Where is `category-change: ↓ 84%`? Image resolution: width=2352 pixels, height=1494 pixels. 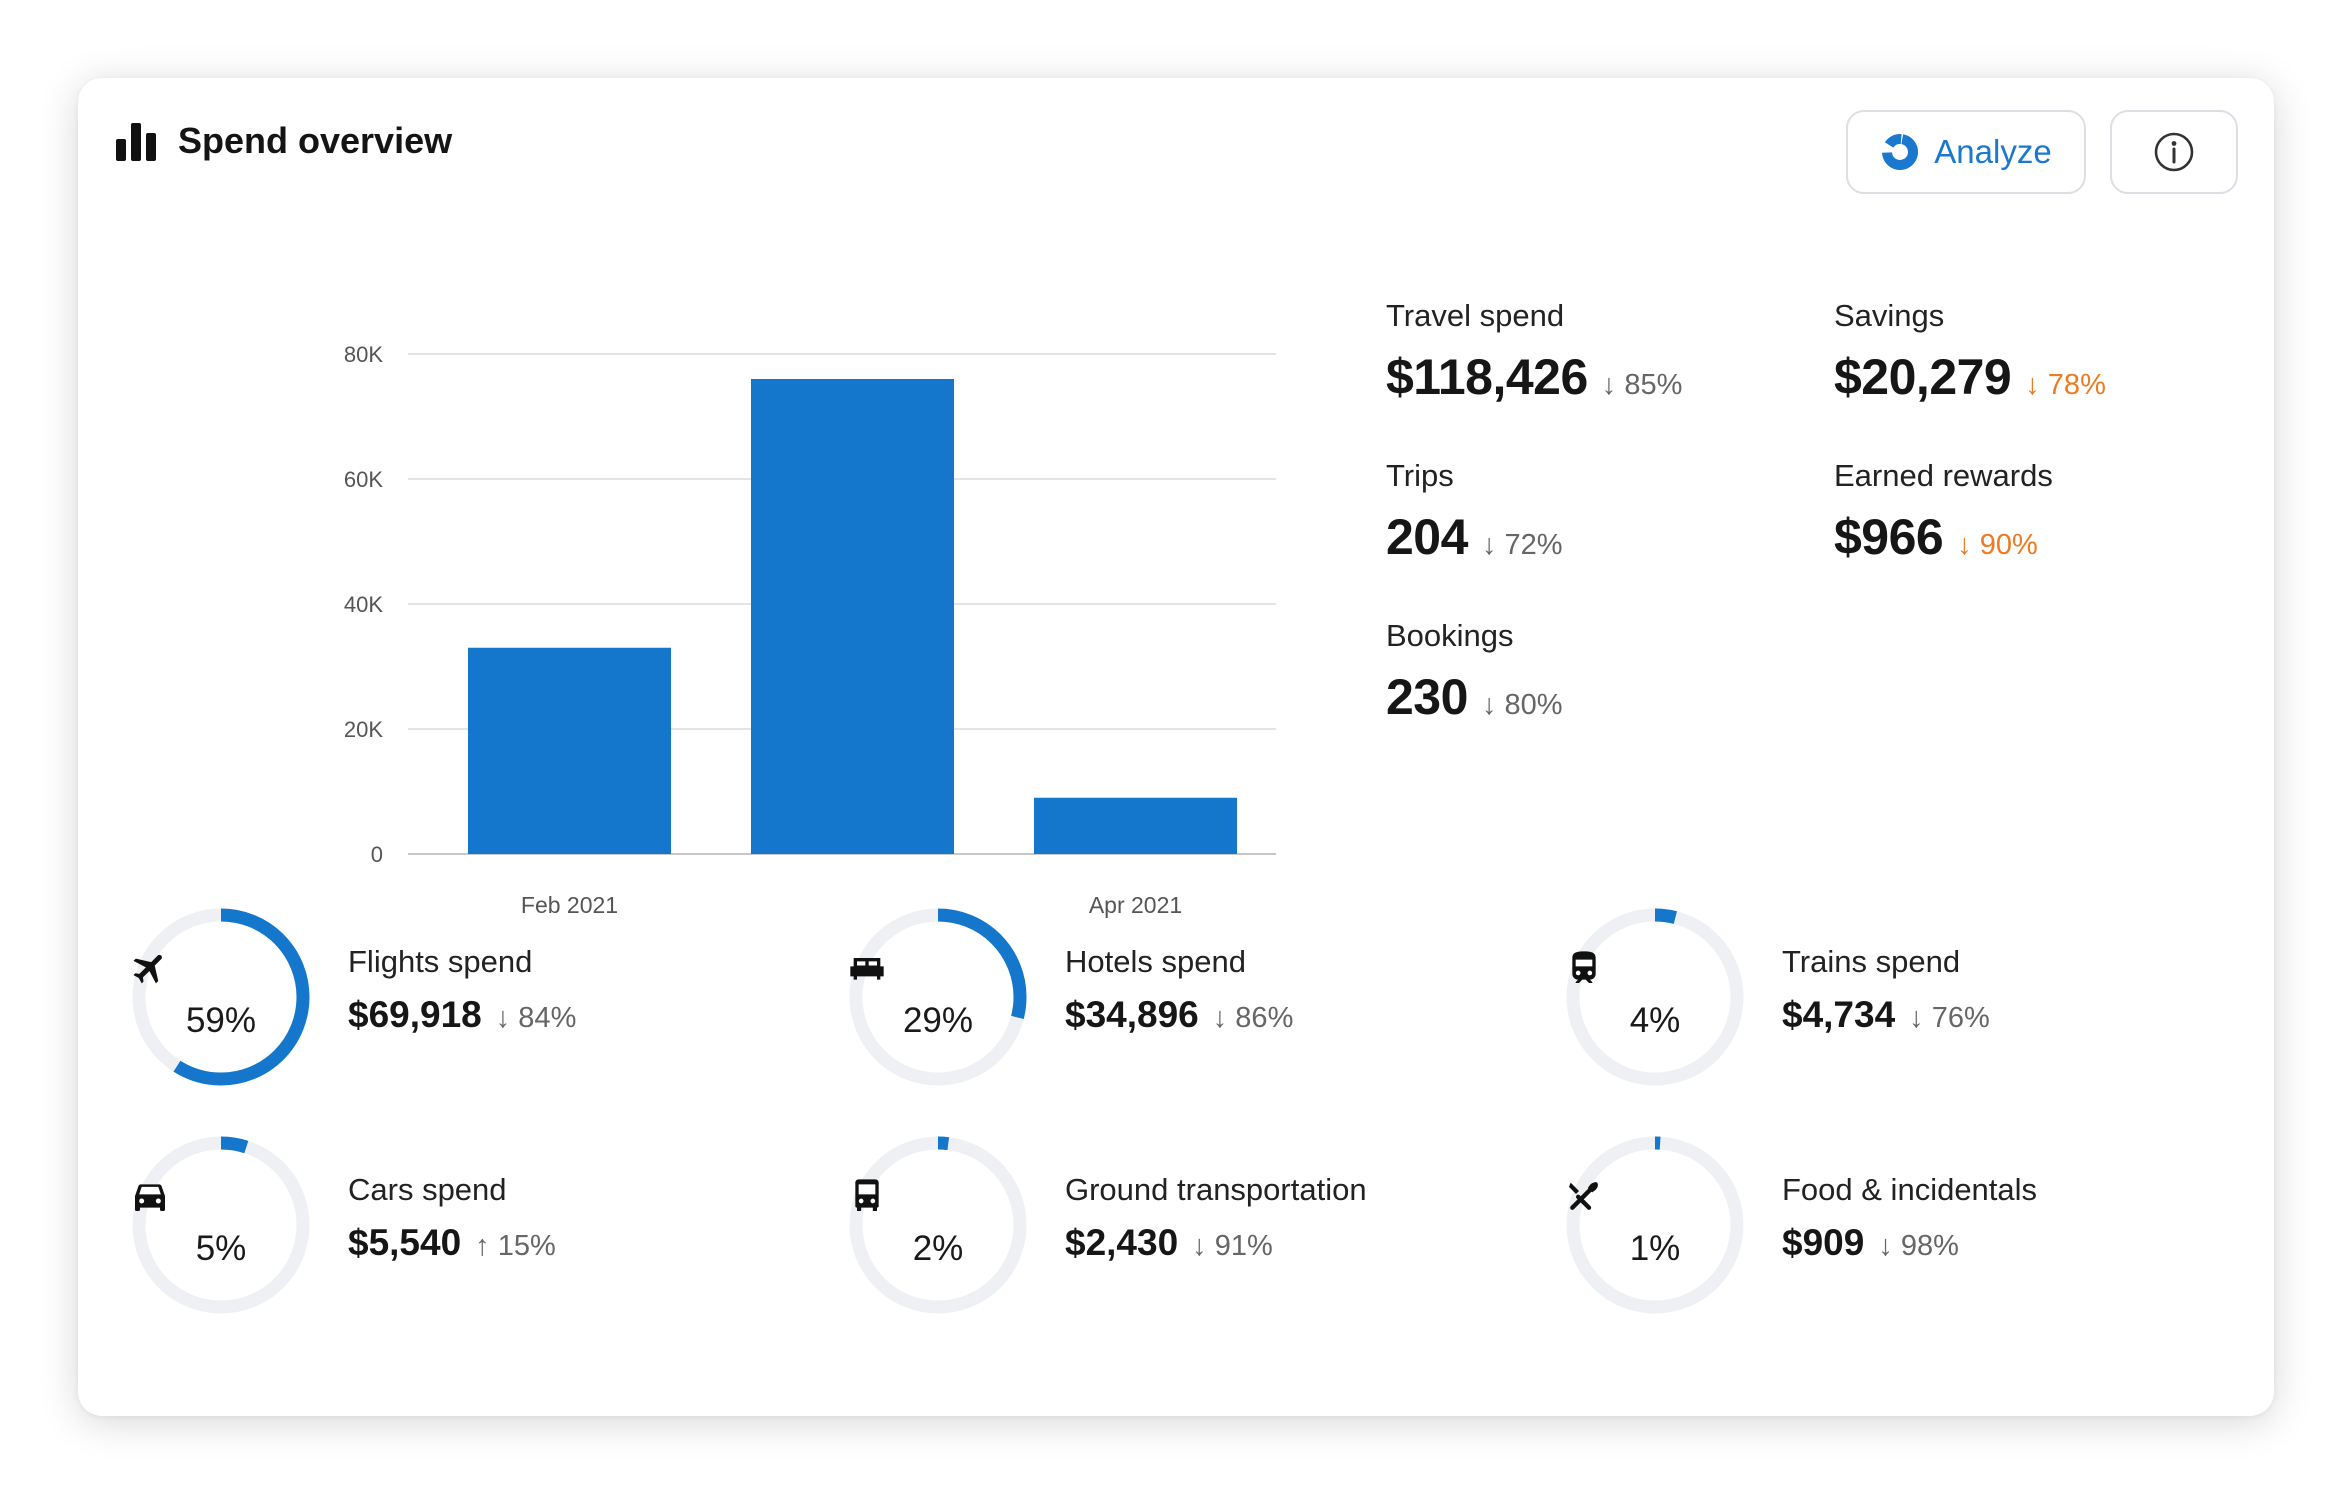
category-change: ↓ 84% is located at coordinates (536, 1018).